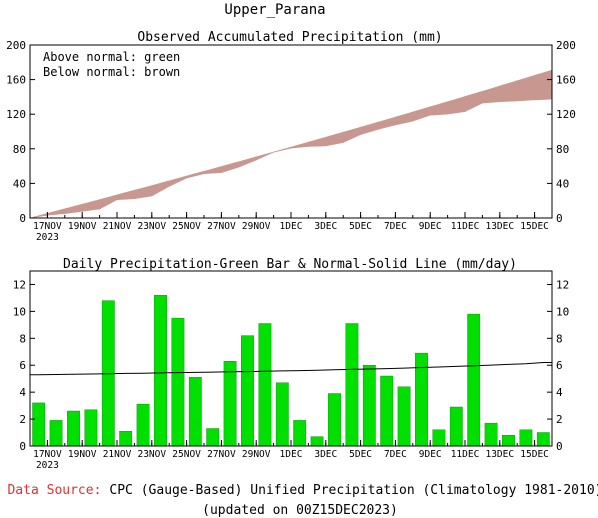 The width and height of the screenshot is (598, 518). What do you see at coordinates (430, 454) in the screenshot?
I see `daily-x-label: 9DEC` at bounding box center [430, 454].